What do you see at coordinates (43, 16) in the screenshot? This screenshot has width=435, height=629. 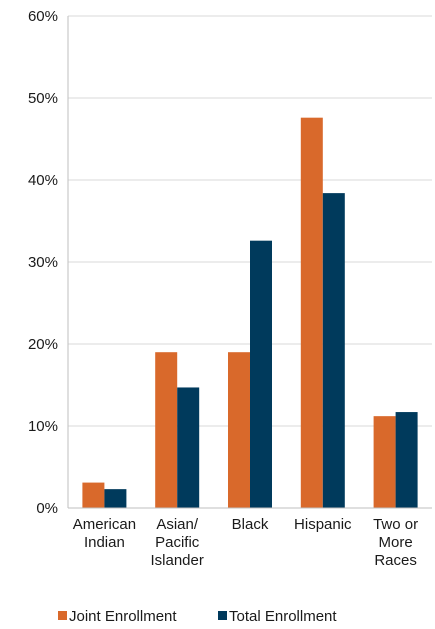 I see `y-tick-label-60: 60%` at bounding box center [43, 16].